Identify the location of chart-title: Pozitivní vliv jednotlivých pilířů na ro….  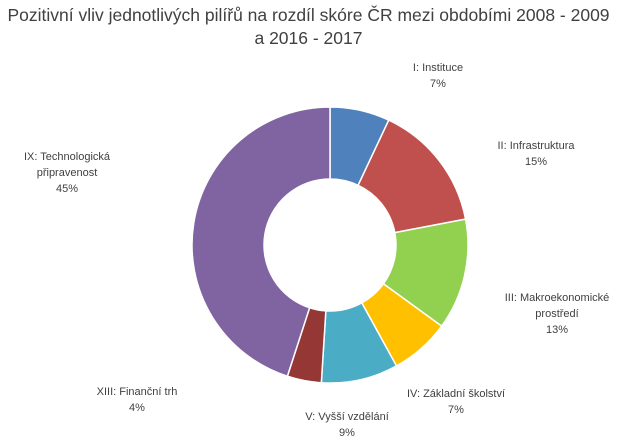
(308, 27).